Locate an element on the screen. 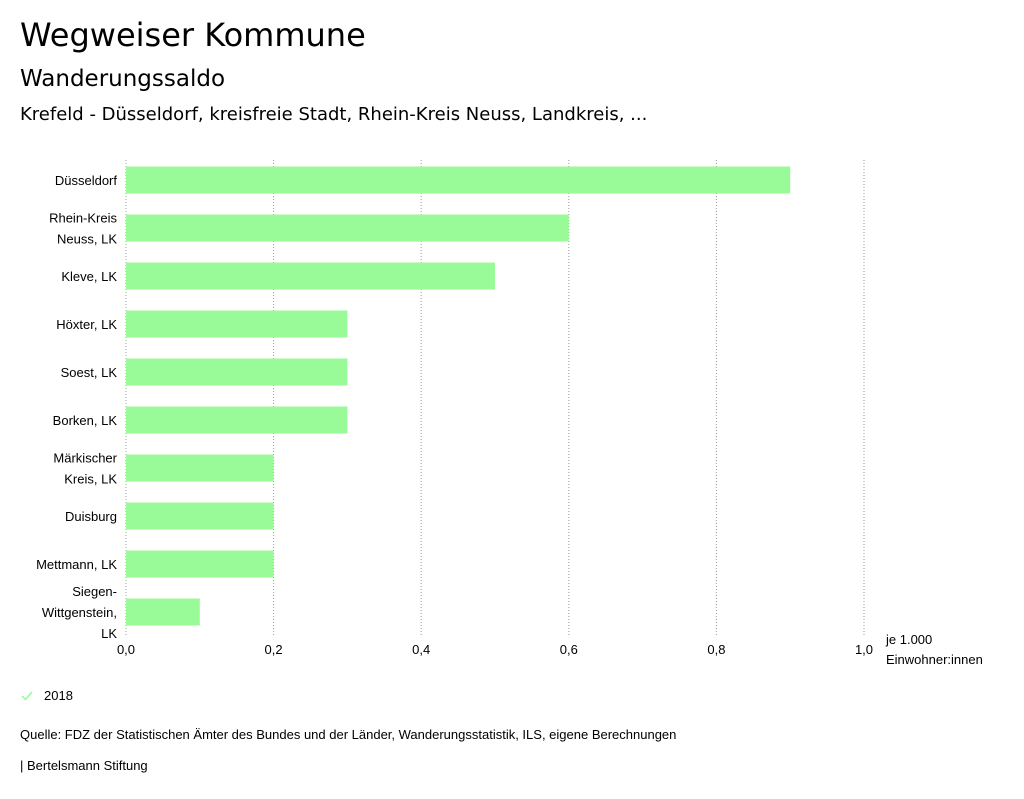 The height and width of the screenshot is (799, 1024). x-tick-label-5: 1,0 is located at coordinates (864, 649).